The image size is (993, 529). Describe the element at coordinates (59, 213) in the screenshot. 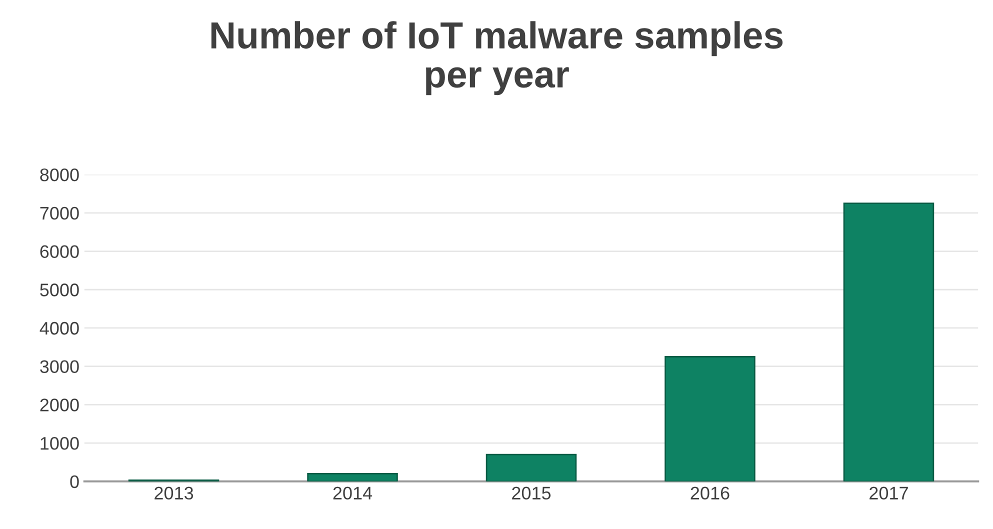

I see `y-tick-label: 7000` at that location.